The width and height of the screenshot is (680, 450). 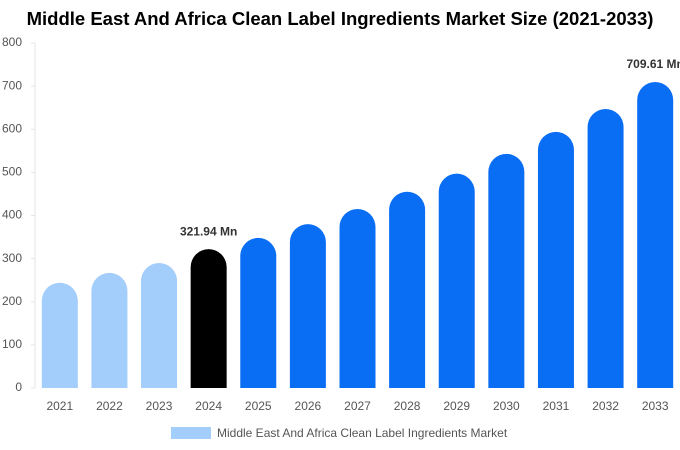 What do you see at coordinates (456, 406) in the screenshot?
I see `x-tick-label: 2029` at bounding box center [456, 406].